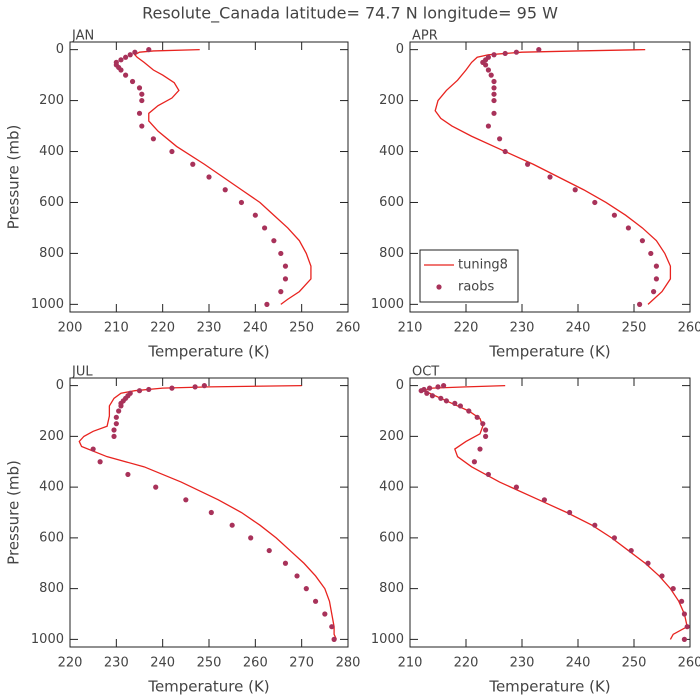  Describe the element at coordinates (476, 287) in the screenshot. I see `legend-label: raobs` at that location.